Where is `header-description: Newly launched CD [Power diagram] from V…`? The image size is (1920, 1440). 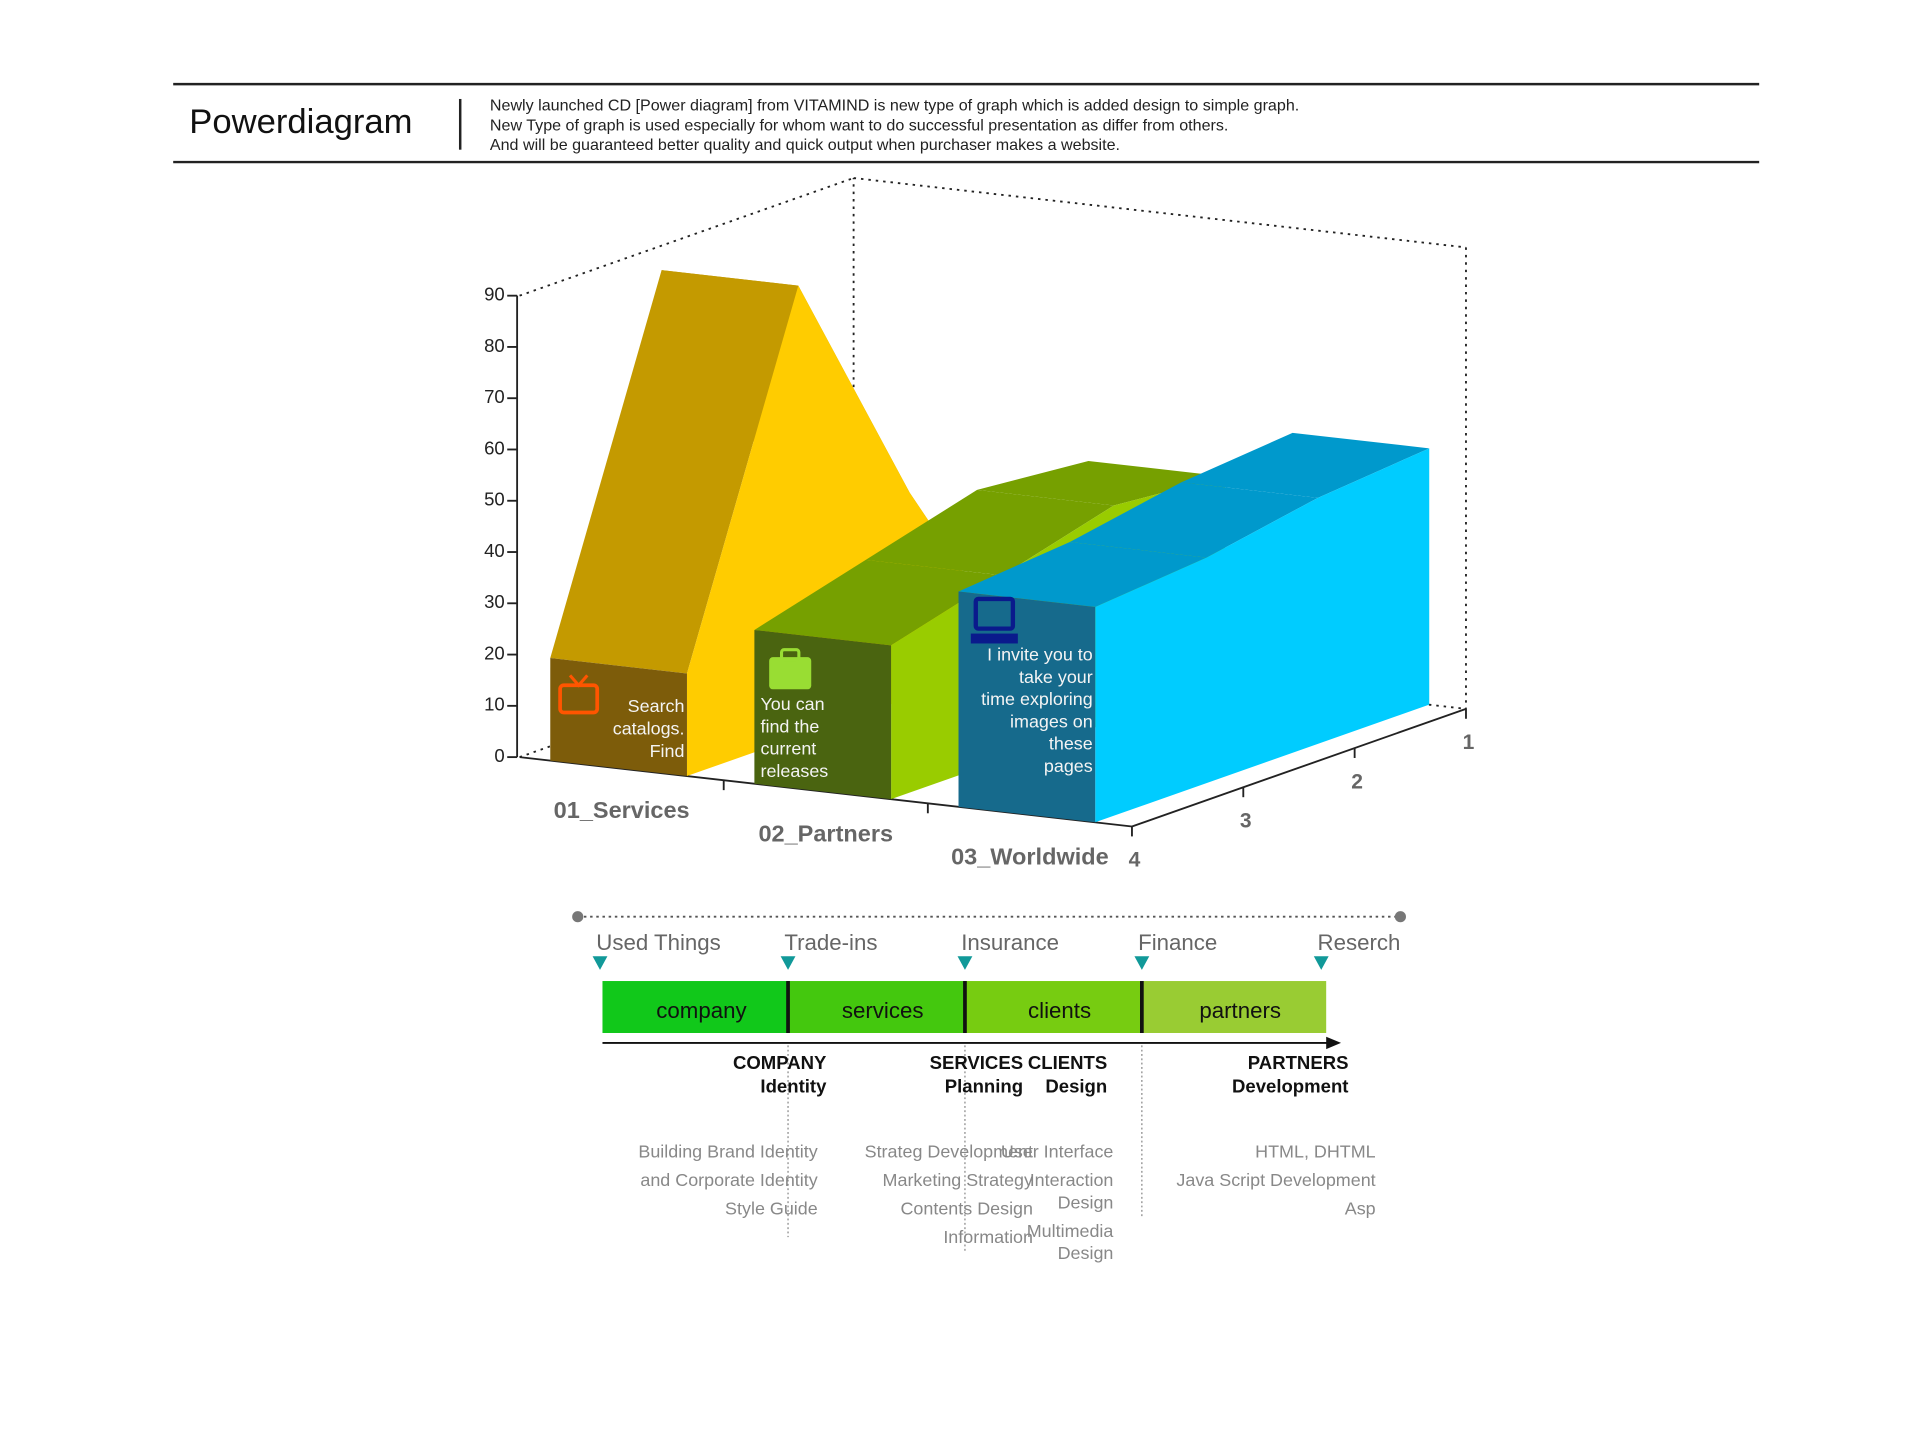 header-description: Newly launched CD [Power diagram] from V… is located at coordinates (894, 106).